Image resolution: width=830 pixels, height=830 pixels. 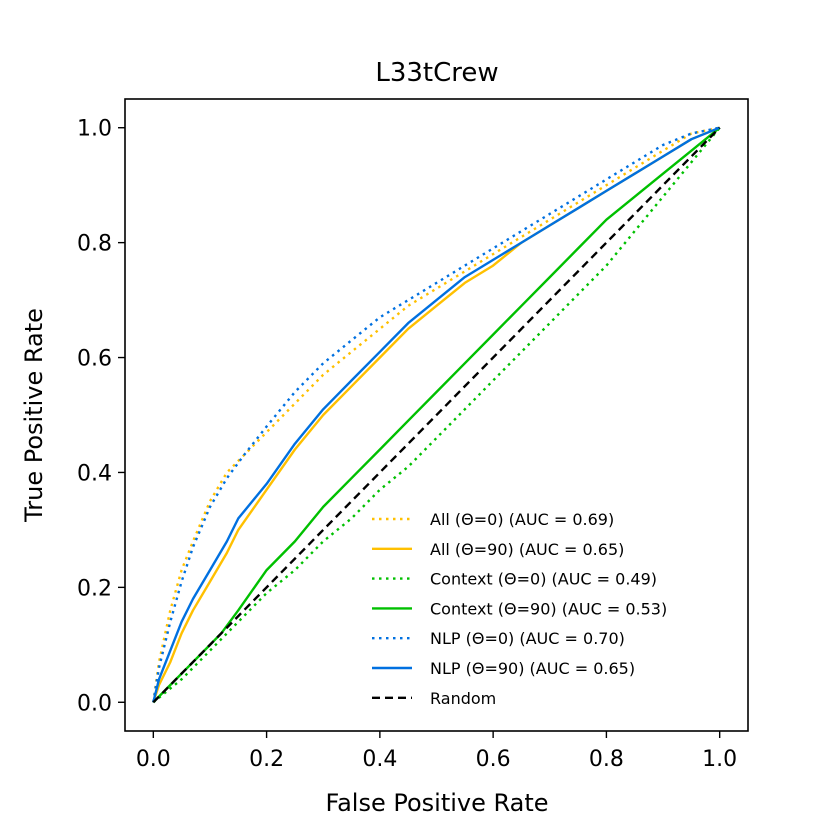 I want to click on y-axis-label: True Positive Rate, so click(x=34, y=415).